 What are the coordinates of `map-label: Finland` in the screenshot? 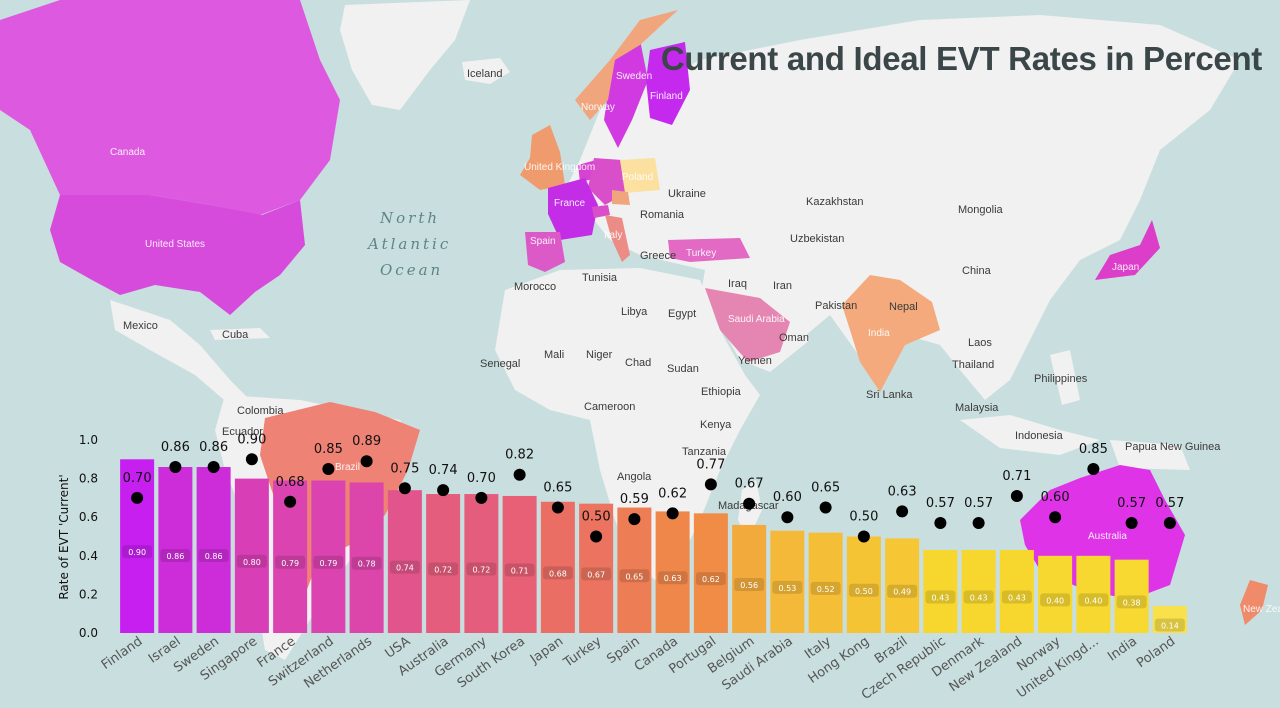 It's located at (666, 96).